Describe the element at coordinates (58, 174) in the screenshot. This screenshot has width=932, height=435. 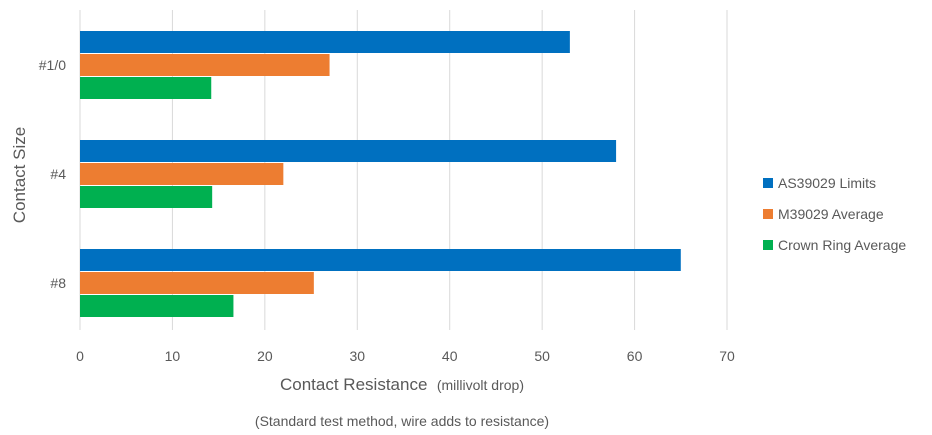
I see `category-label: #4` at that location.